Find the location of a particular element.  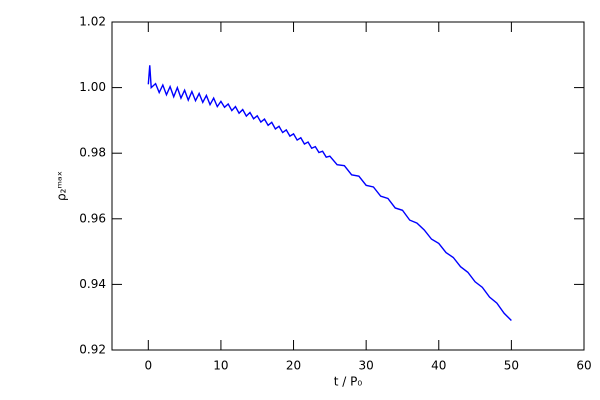

x-tick-label: 30 is located at coordinates (366, 366).